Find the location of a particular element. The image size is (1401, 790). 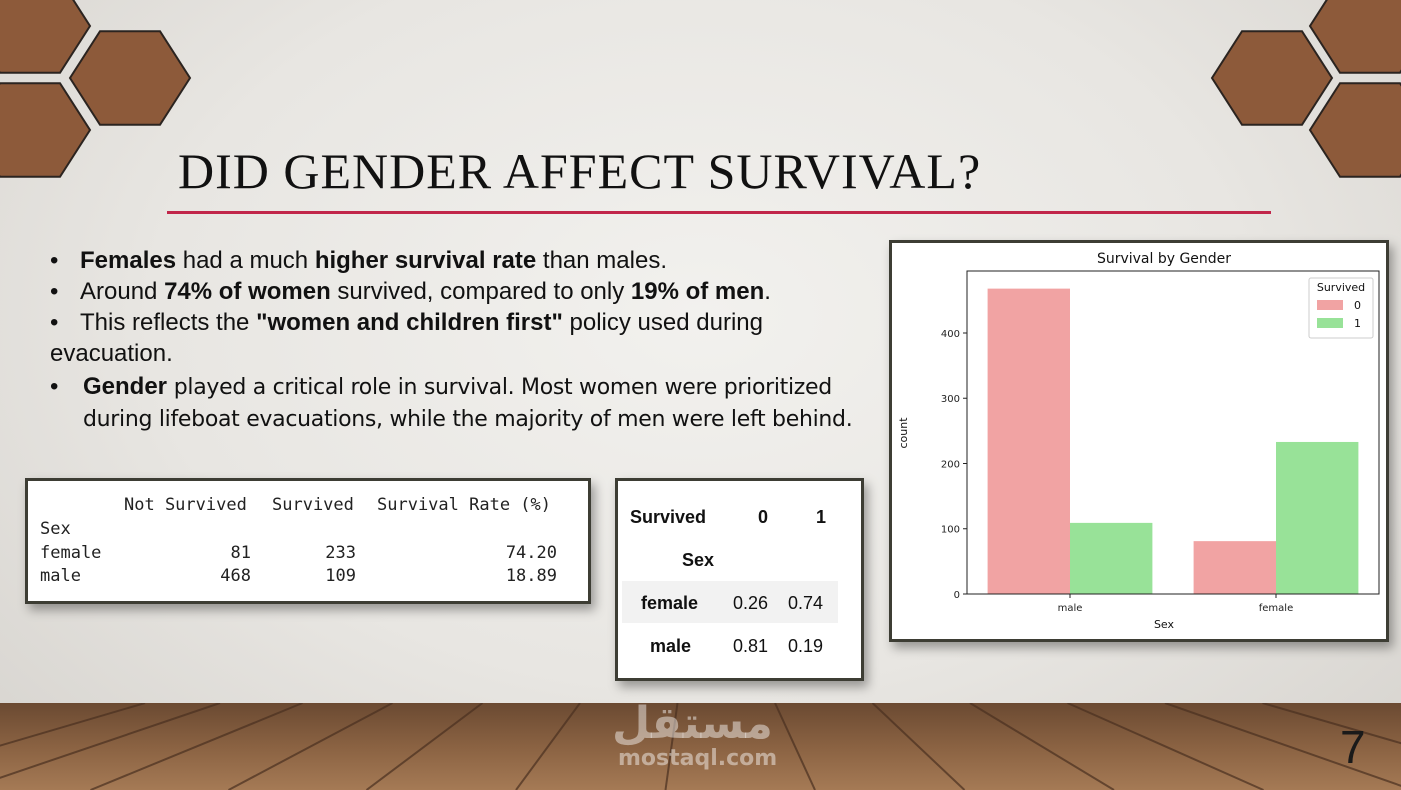

stats-row-label: female is located at coordinates (71, 553).